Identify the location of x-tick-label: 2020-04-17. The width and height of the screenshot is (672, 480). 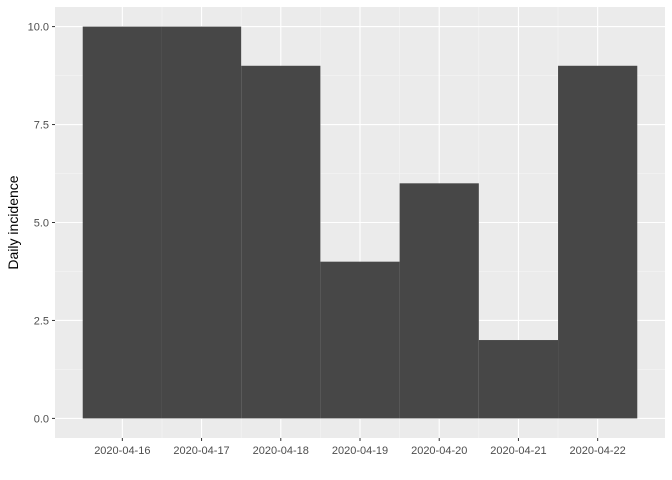
(201, 451).